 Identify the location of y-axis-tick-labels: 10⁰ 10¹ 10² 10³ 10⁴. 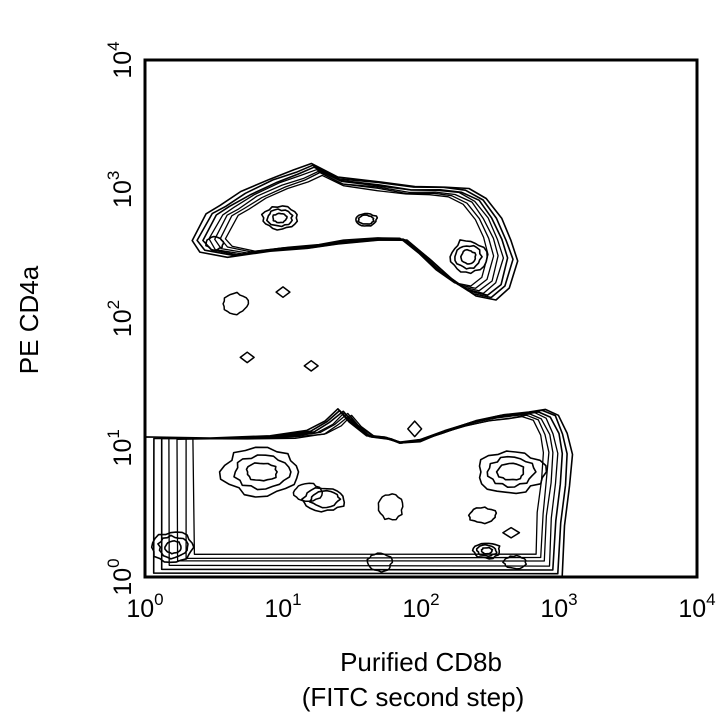
(120, 318).